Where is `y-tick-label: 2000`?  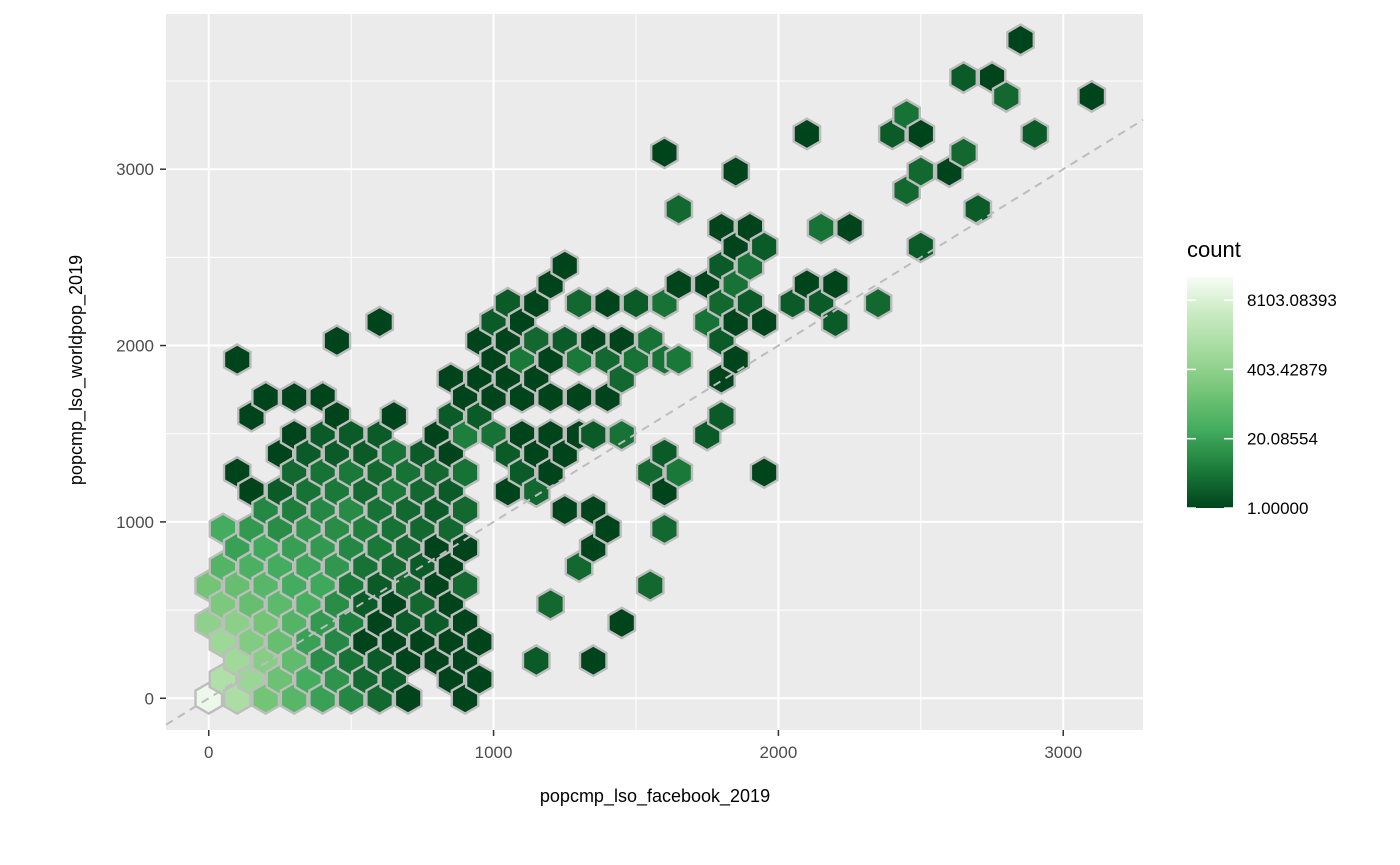 y-tick-label: 2000 is located at coordinates (135, 346).